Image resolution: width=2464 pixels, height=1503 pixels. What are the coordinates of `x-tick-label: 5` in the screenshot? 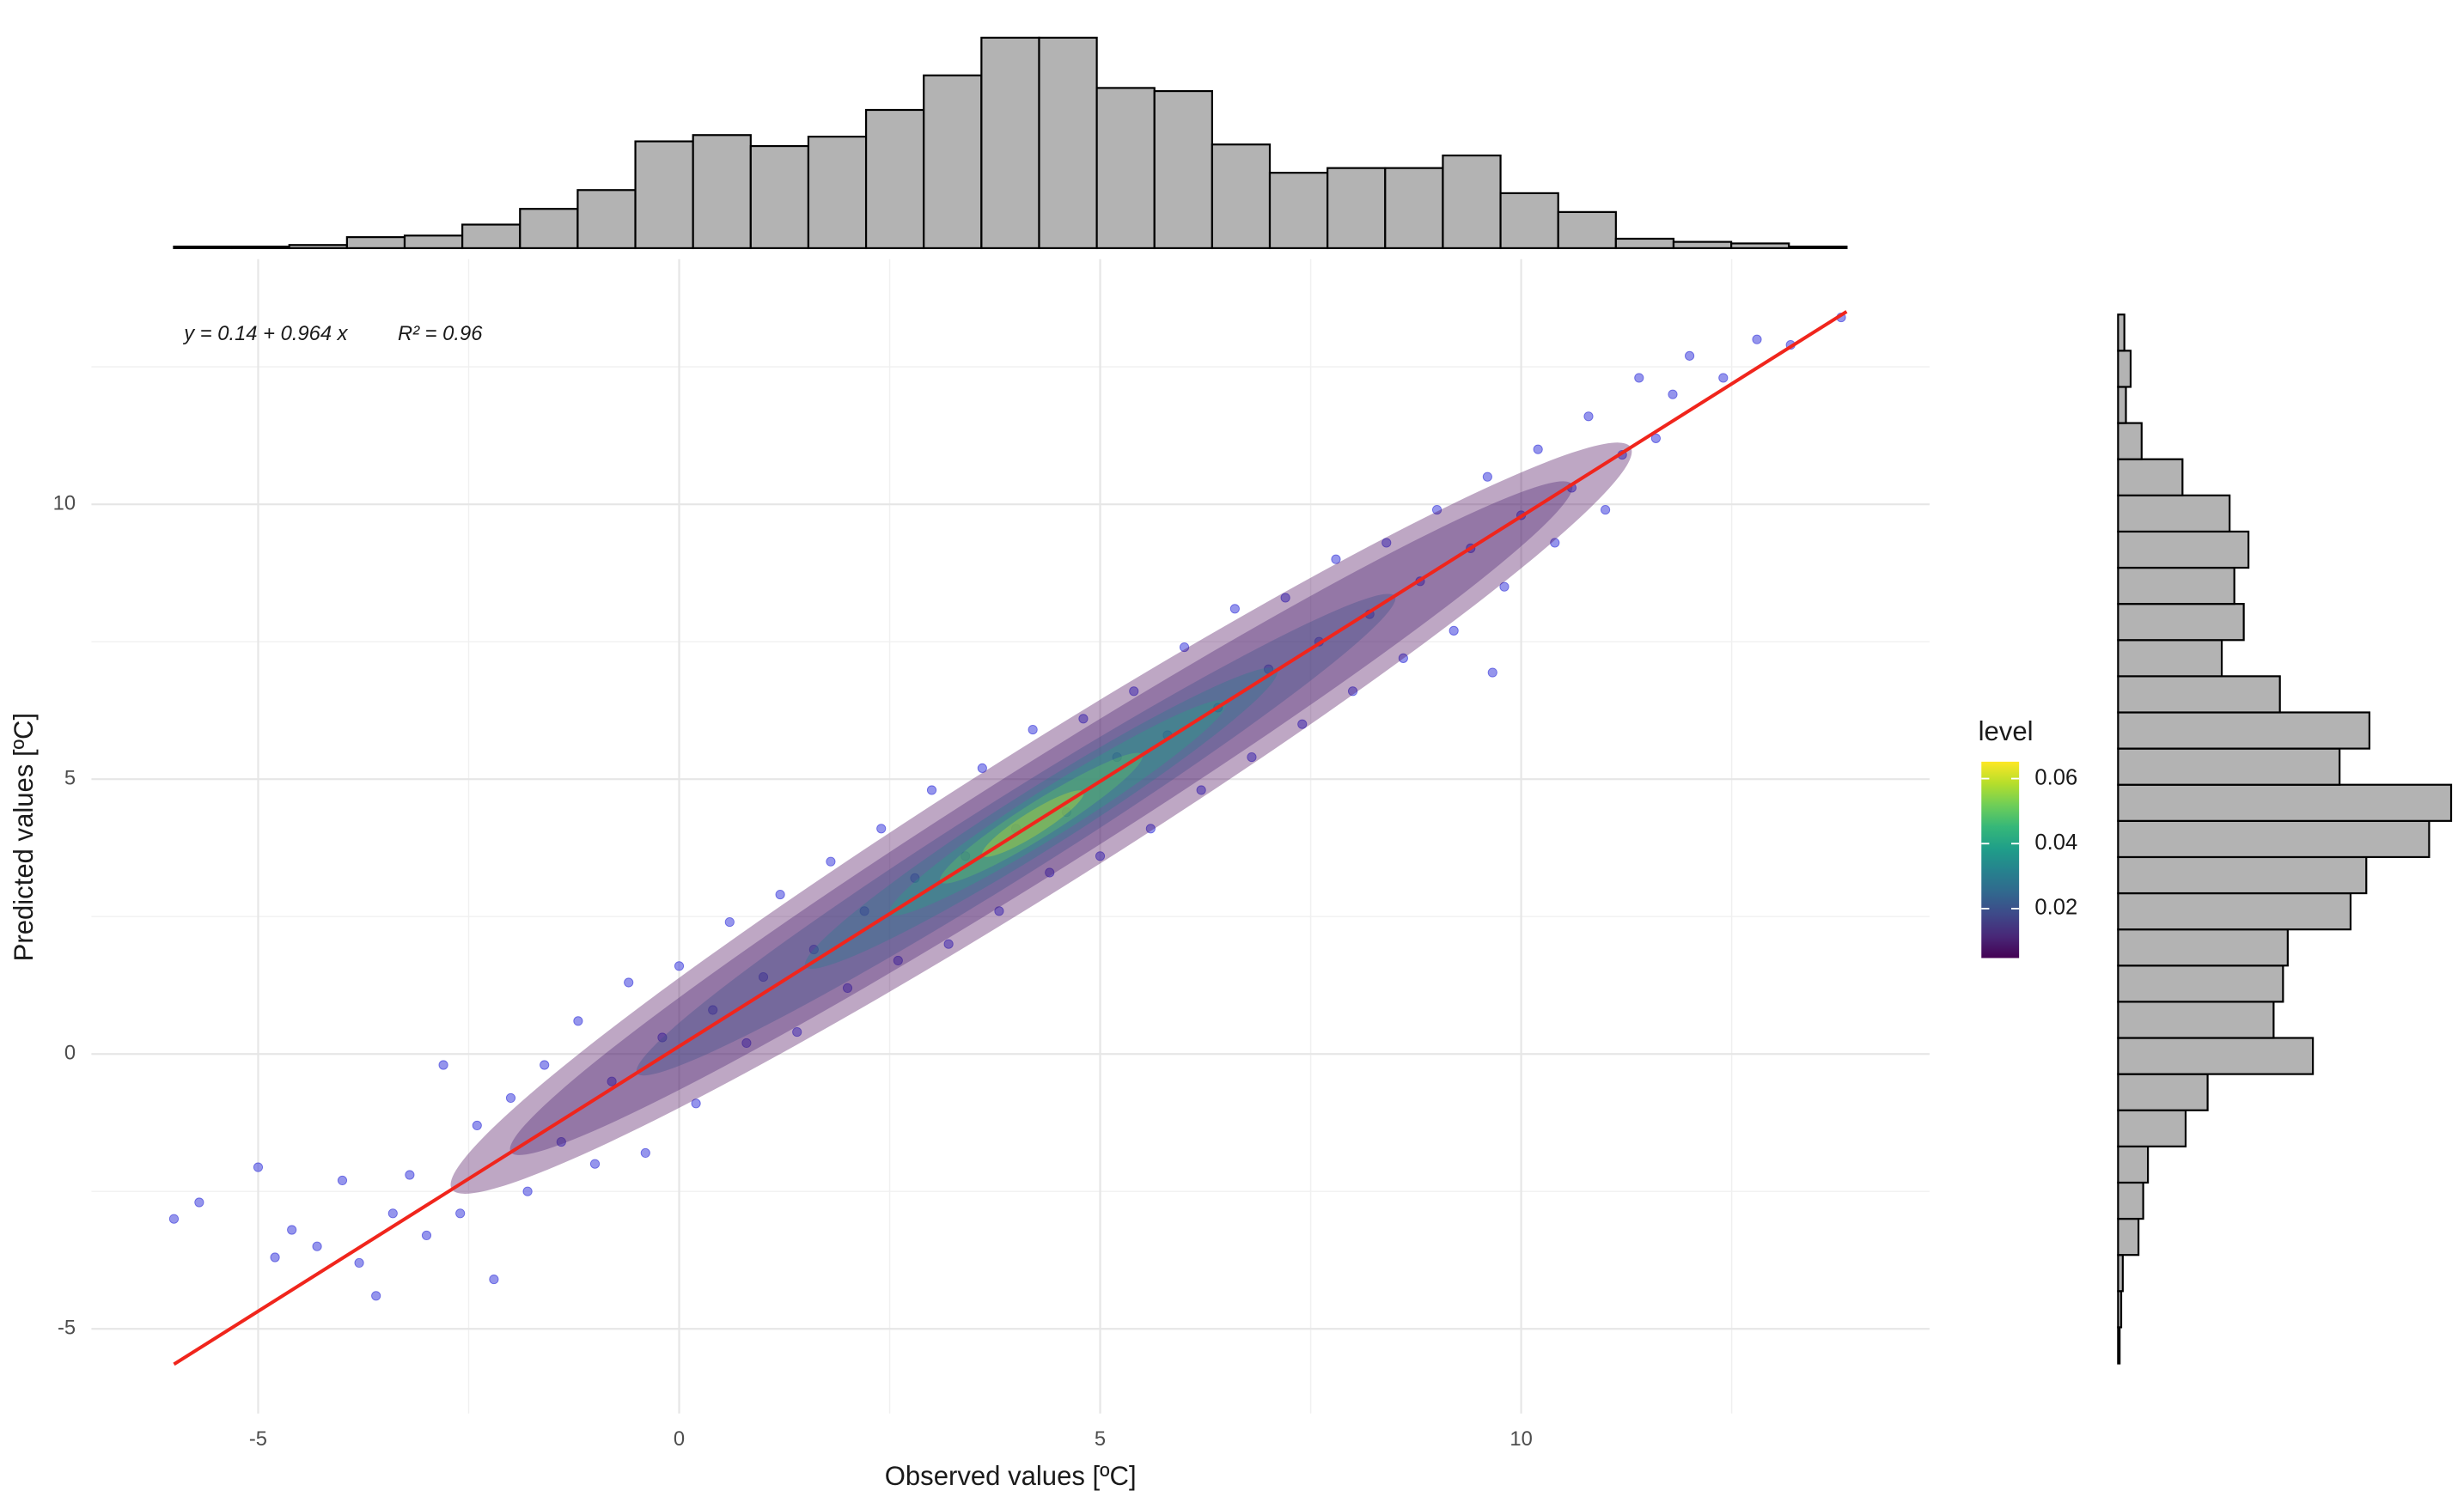 It's located at (1100, 1439).